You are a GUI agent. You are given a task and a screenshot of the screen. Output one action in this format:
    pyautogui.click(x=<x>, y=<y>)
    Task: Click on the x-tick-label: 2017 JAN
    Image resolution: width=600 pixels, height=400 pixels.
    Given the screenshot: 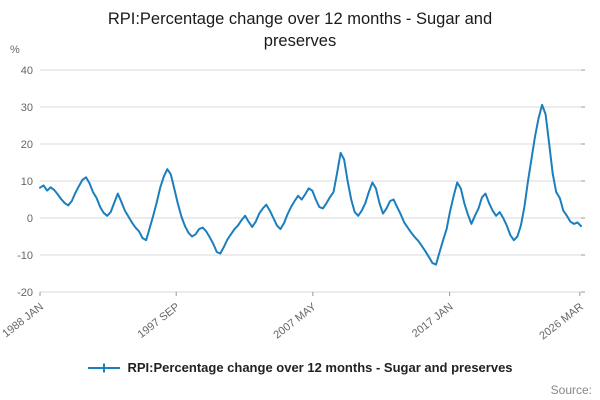 What is the action you would take?
    pyautogui.click(x=432, y=320)
    